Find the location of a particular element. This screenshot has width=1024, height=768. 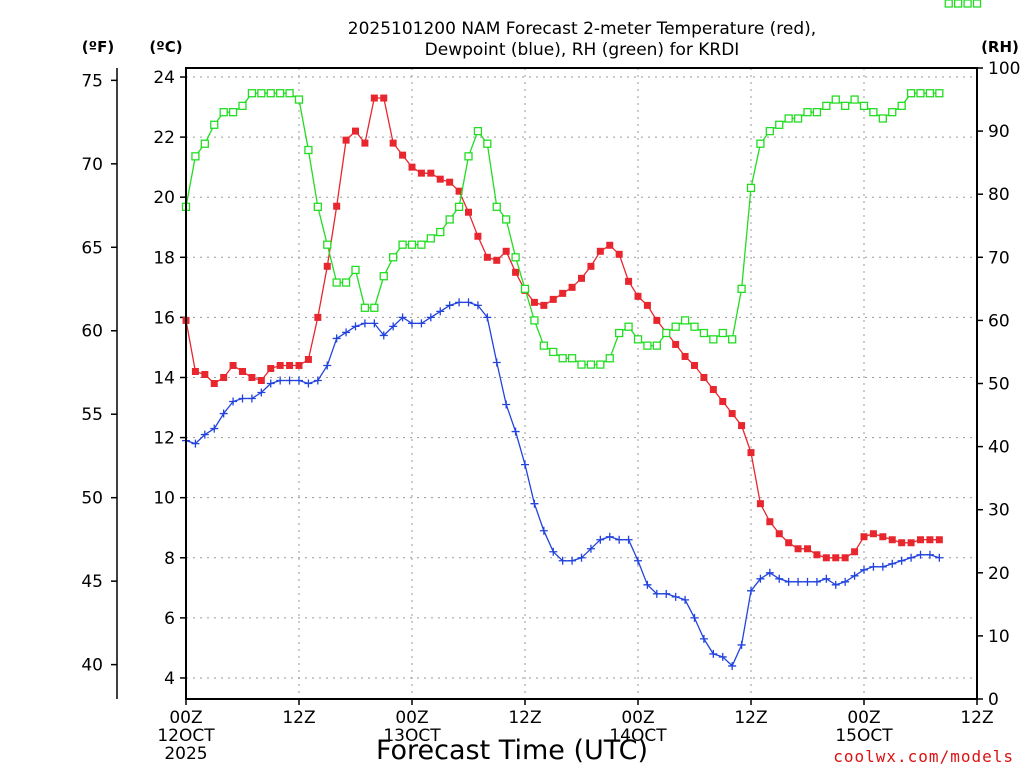

celsius-tick-label: 14 is located at coordinates (164, 378).